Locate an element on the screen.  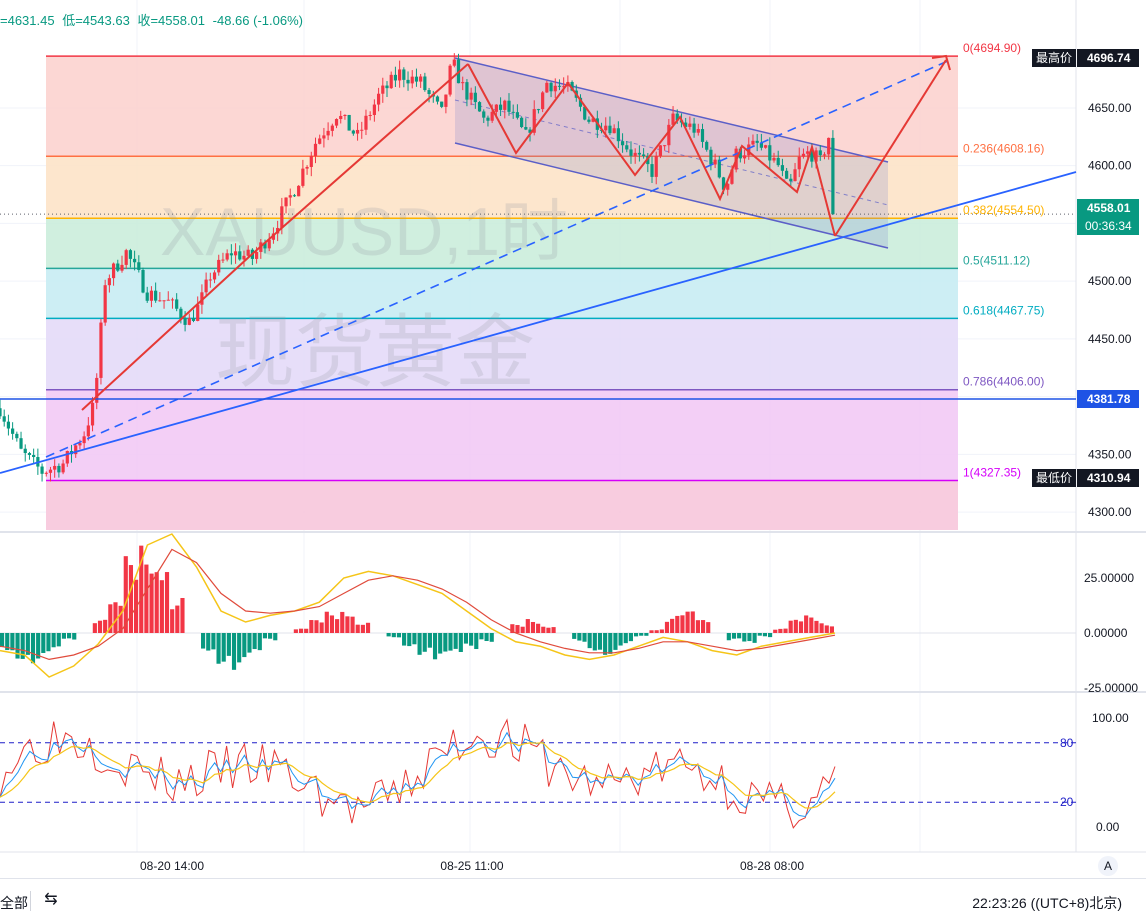
low-tag-bg is located at coordinates (1054, 478).